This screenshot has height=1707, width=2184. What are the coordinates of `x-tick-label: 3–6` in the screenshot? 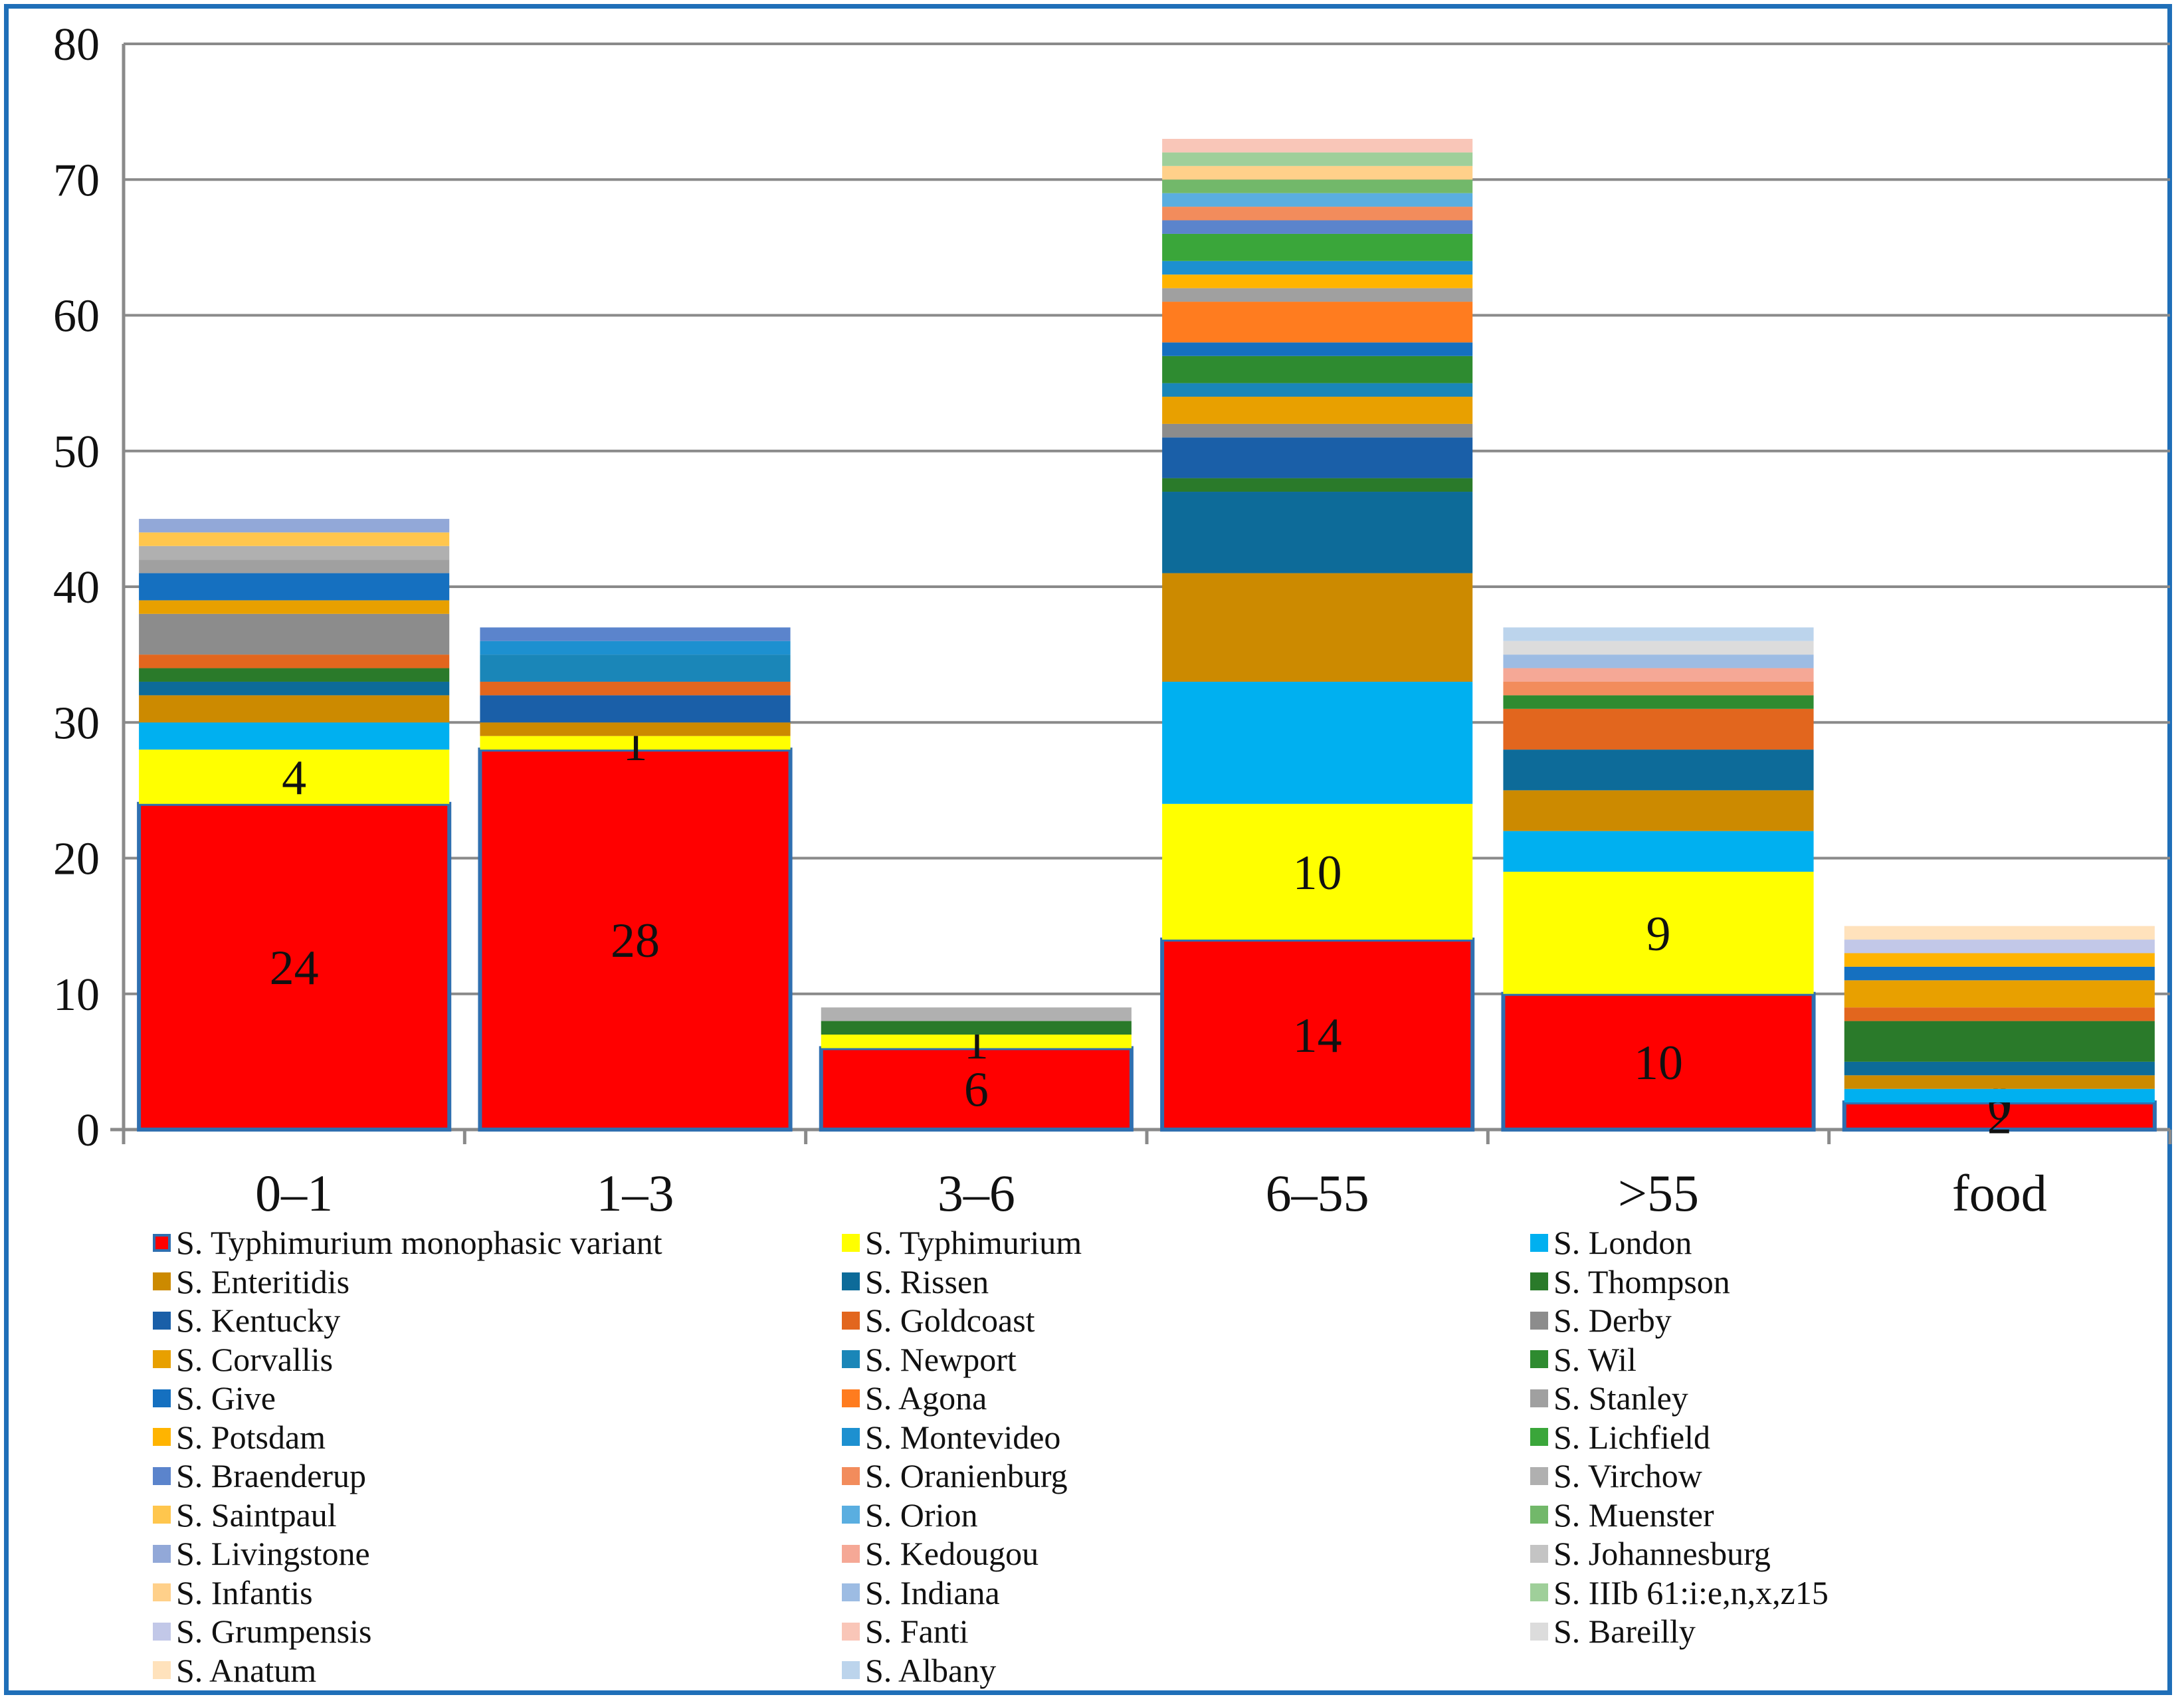 It's located at (976, 1193).